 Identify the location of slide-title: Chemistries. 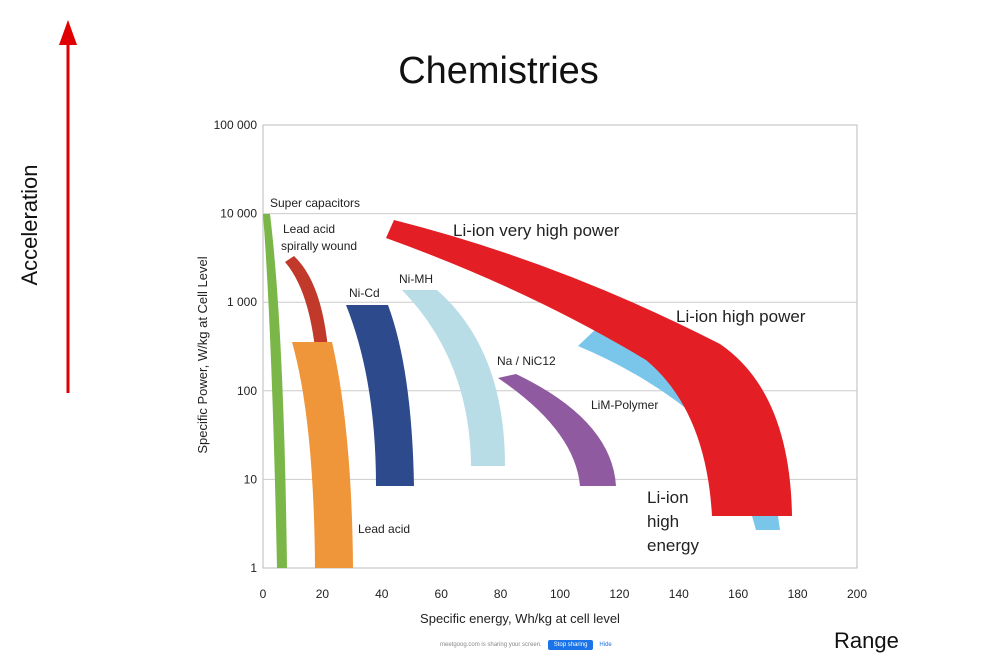
(498, 71).